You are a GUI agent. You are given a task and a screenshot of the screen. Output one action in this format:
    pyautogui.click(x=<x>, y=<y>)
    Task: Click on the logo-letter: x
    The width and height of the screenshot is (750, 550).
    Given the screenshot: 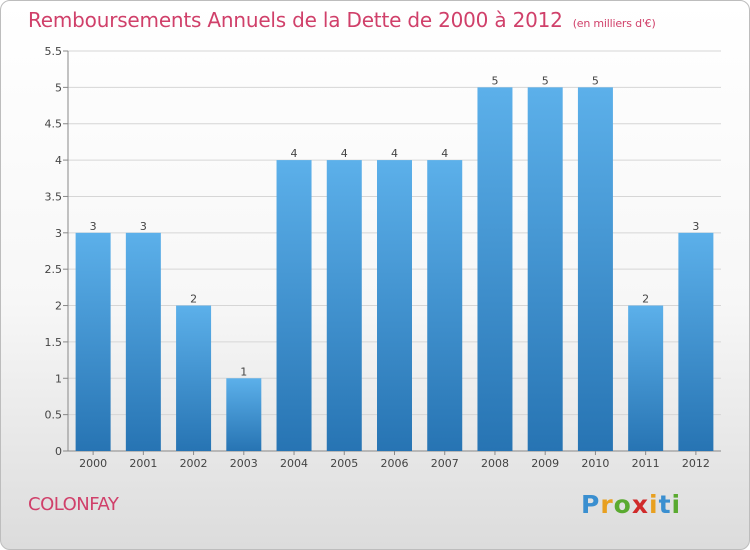 What is the action you would take?
    pyautogui.click(x=640, y=504)
    